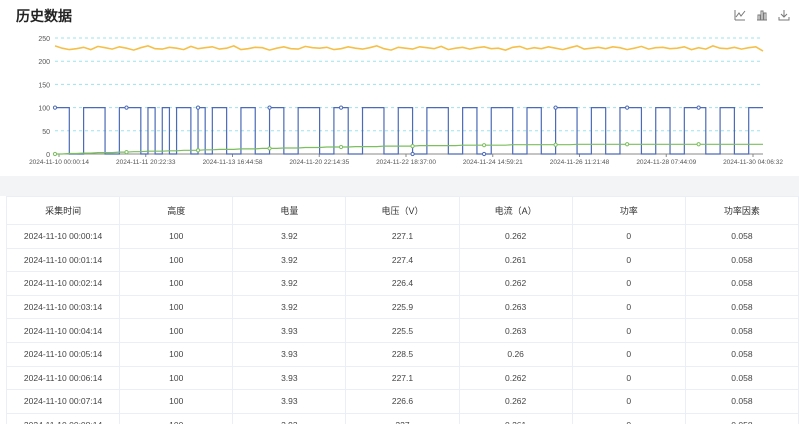 The image size is (799, 424). What do you see at coordinates (515, 330) in the screenshot?
I see `table-cell: 0.263` at bounding box center [515, 330].